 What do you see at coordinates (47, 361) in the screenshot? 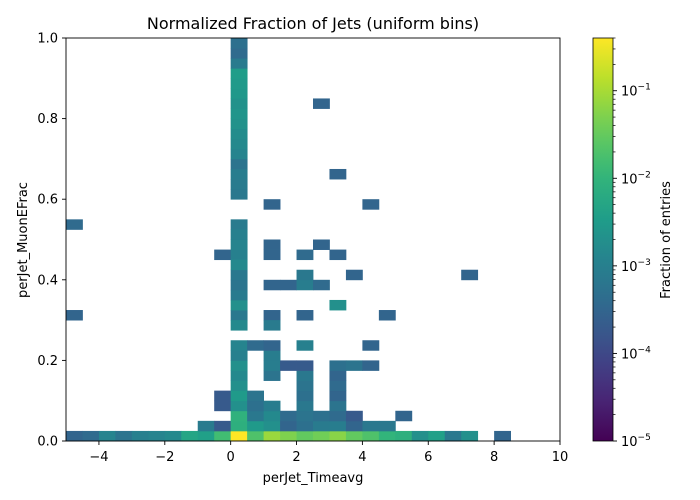
I see `y-tick-label: 0.2` at bounding box center [47, 361].